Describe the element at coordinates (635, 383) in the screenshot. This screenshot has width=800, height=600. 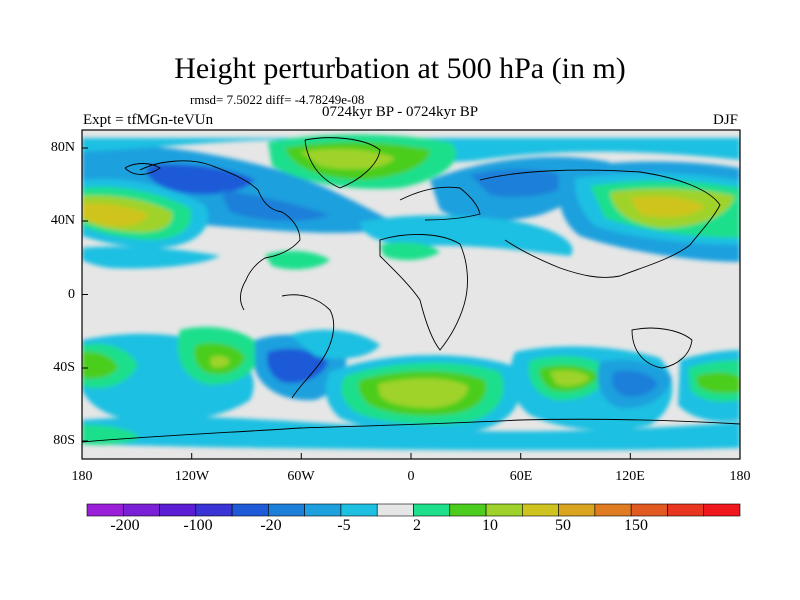
I see `aus-blue-core` at that location.